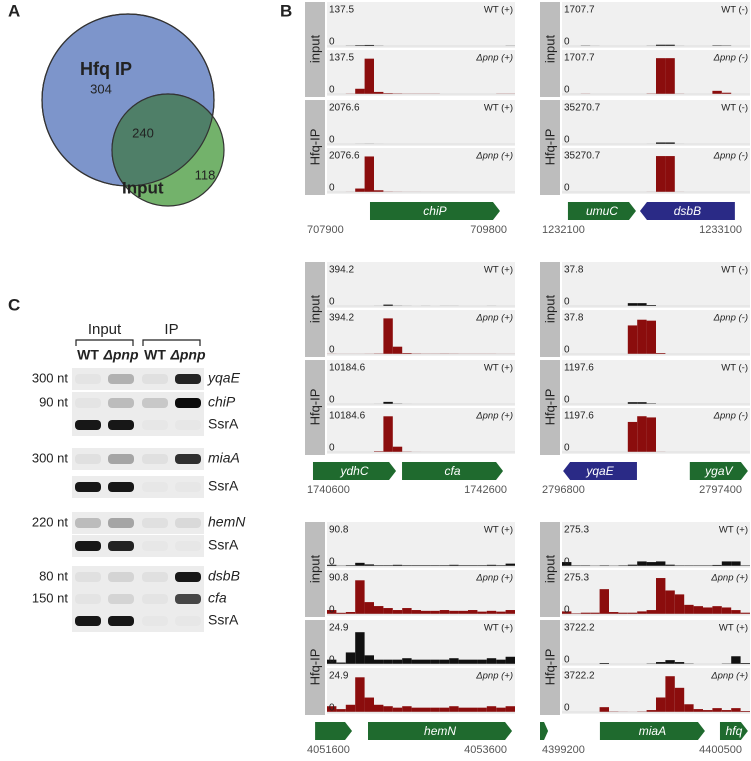 The height and width of the screenshot is (761, 751). What do you see at coordinates (599, 471) in the screenshot?
I see `gene-name: yqaE` at bounding box center [599, 471].